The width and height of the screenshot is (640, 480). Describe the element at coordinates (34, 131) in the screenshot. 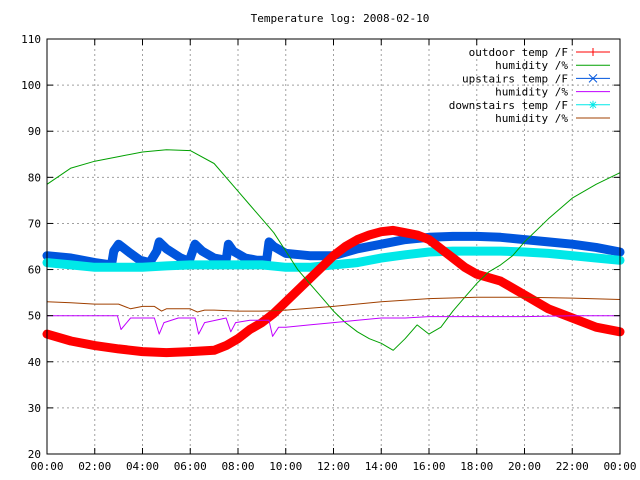

I see `y-tick-label: 90` at that location.